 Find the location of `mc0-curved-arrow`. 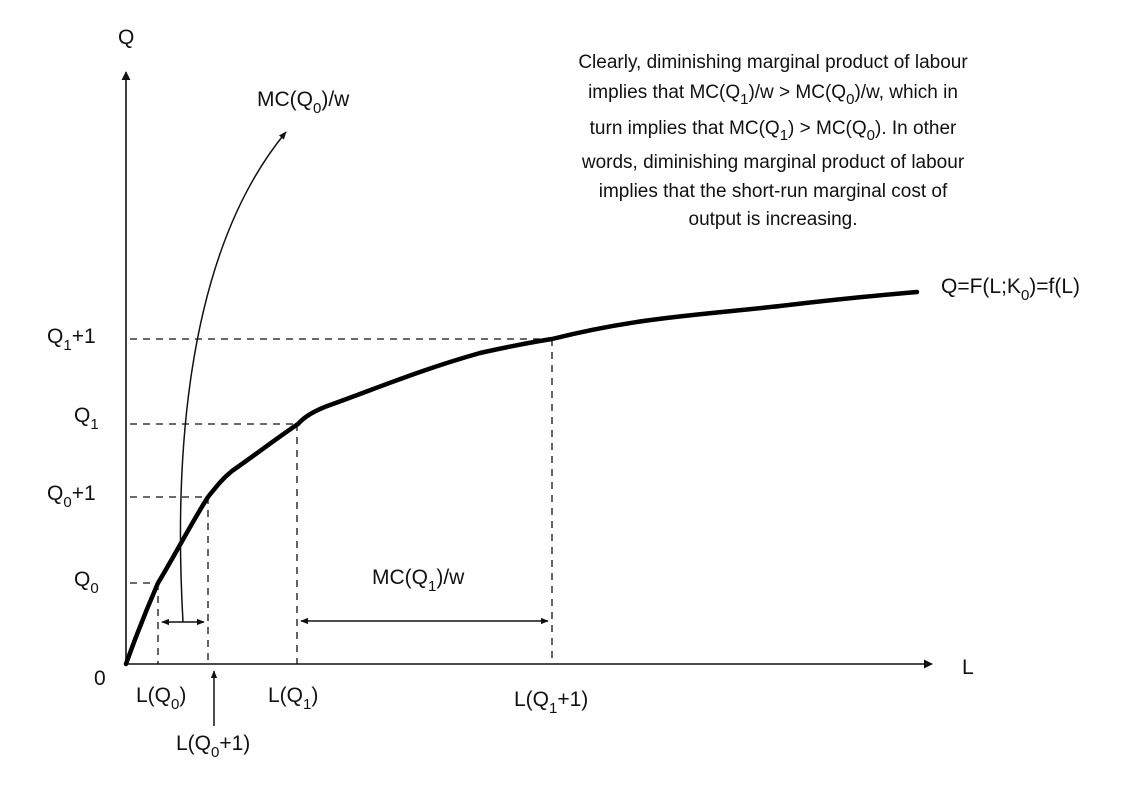

mc0-curved-arrow is located at coordinates (233, 377).